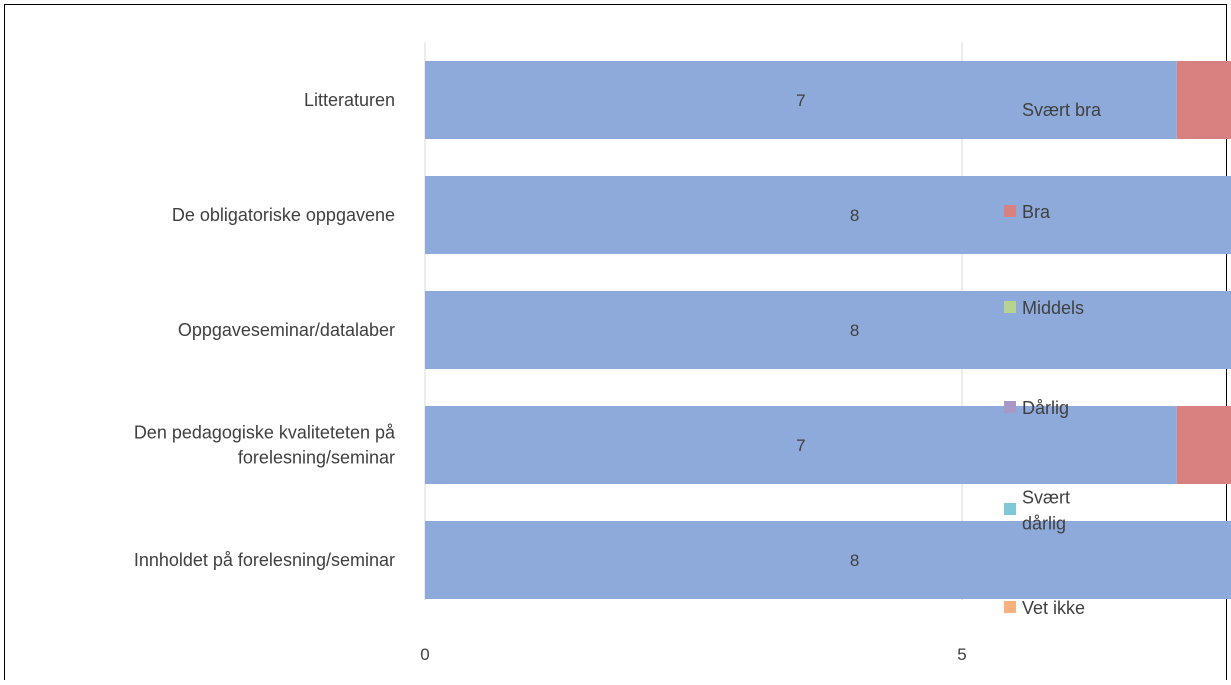 The image size is (1231, 685). What do you see at coordinates (1062, 110) in the screenshot?
I see `legend-label: Svært bra` at bounding box center [1062, 110].